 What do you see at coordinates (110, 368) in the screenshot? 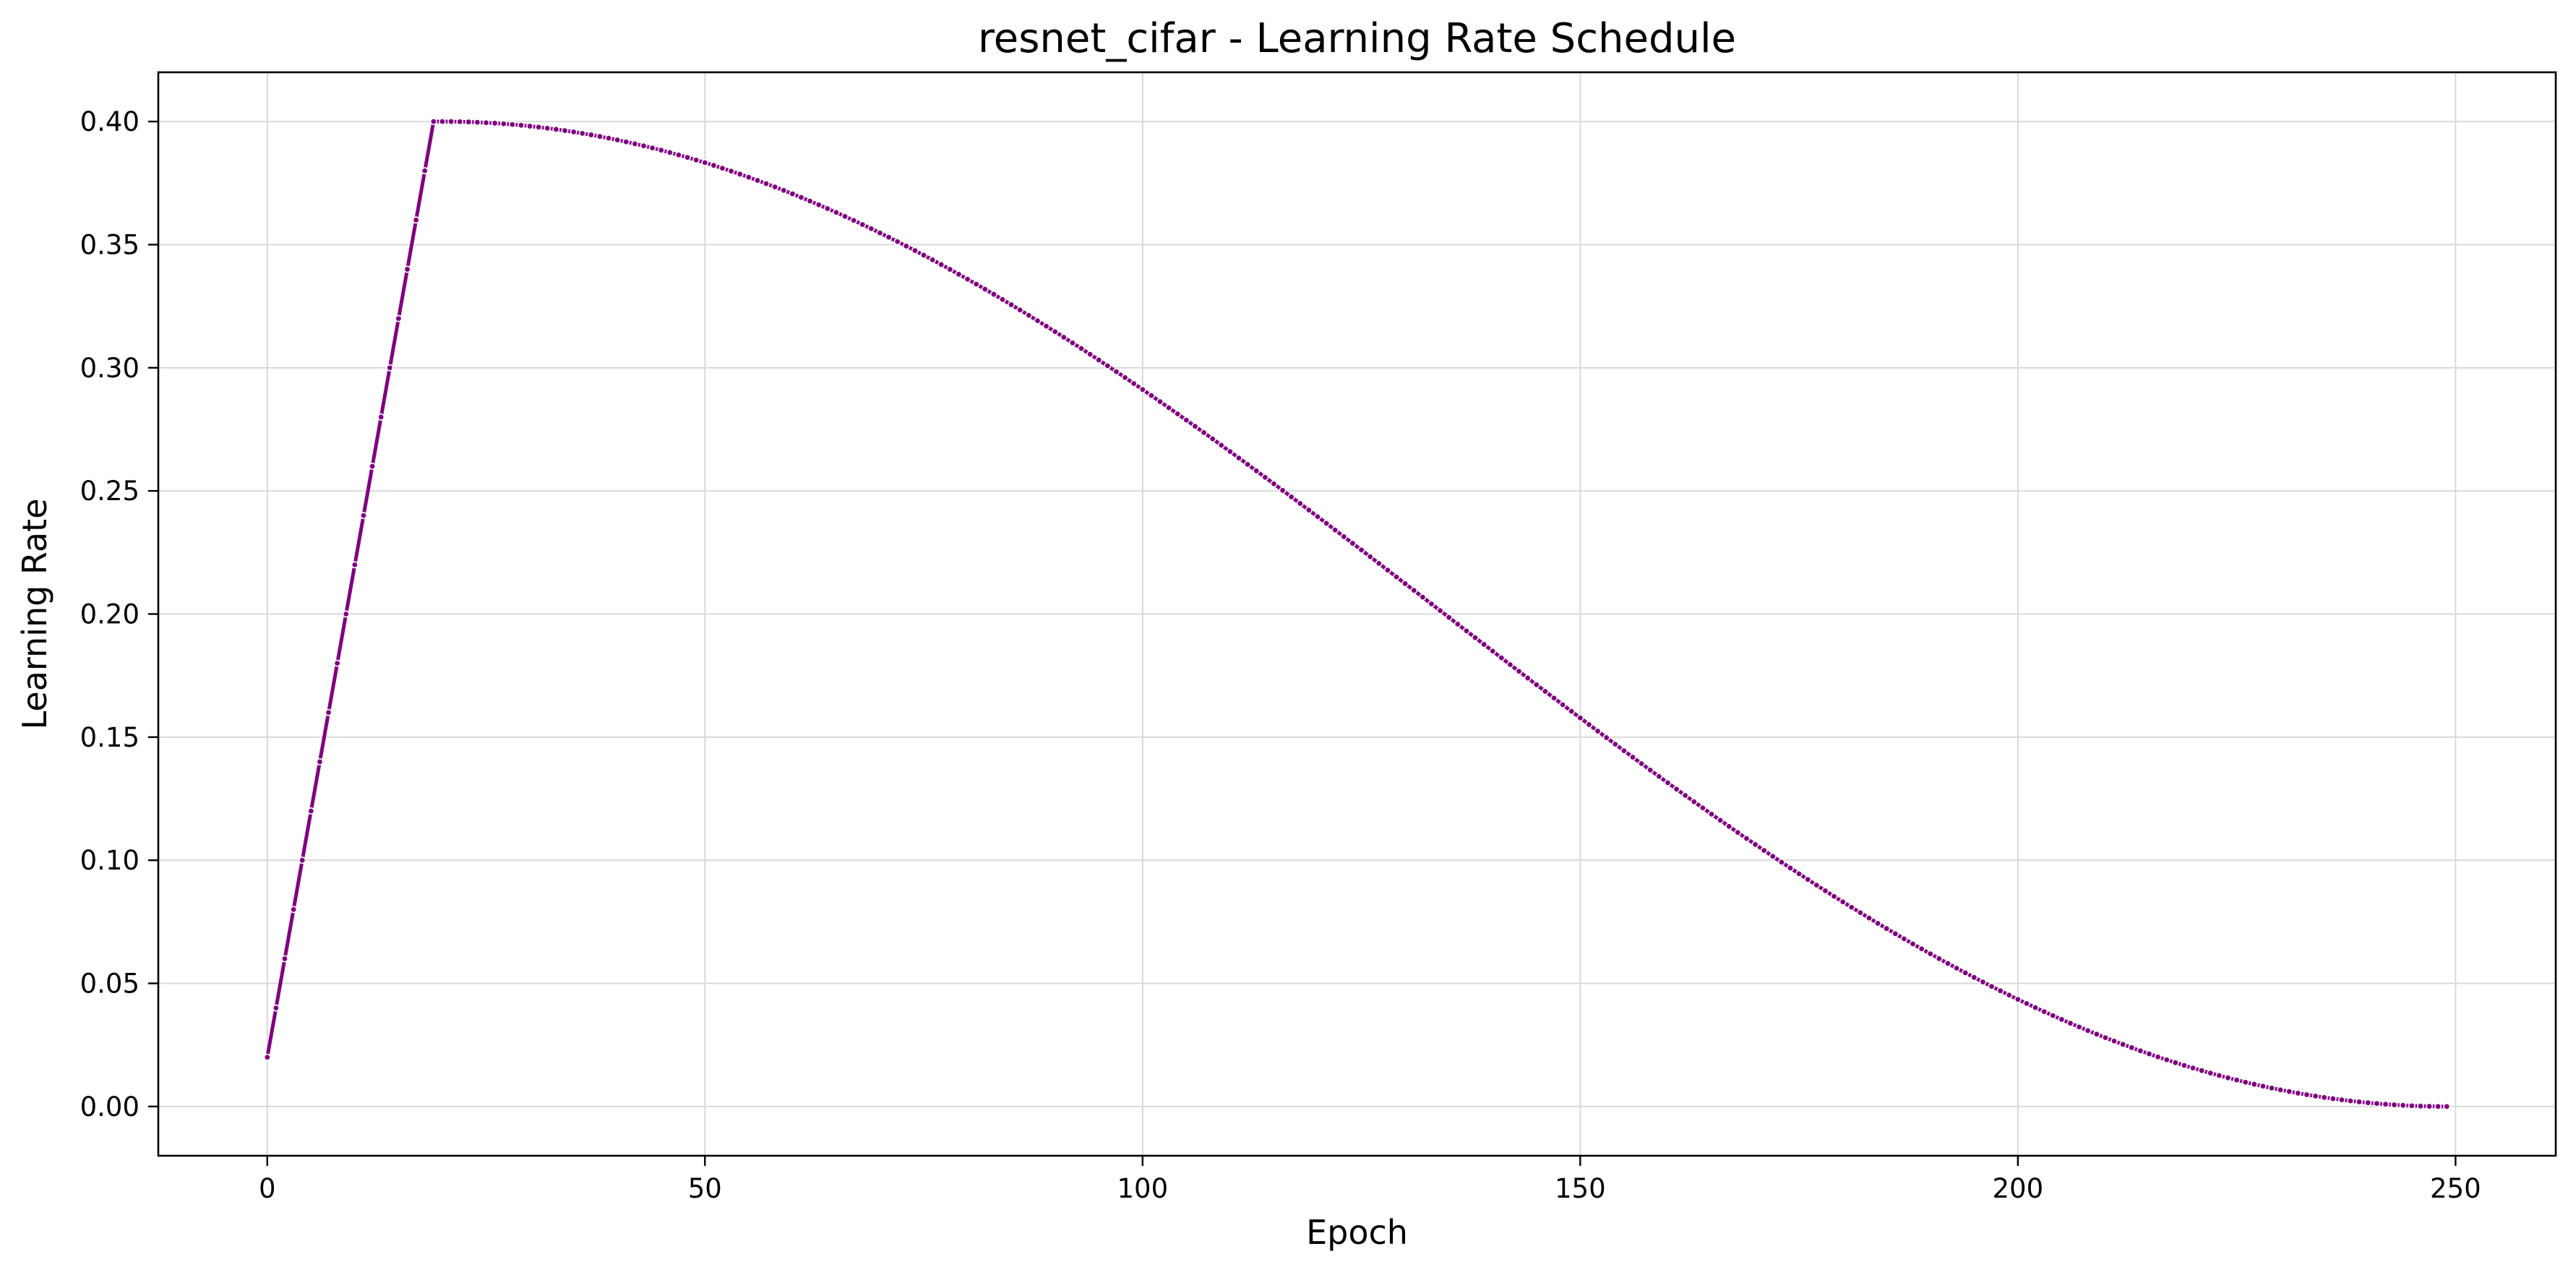
I see `y-tick-label: 0.30` at bounding box center [110, 368].